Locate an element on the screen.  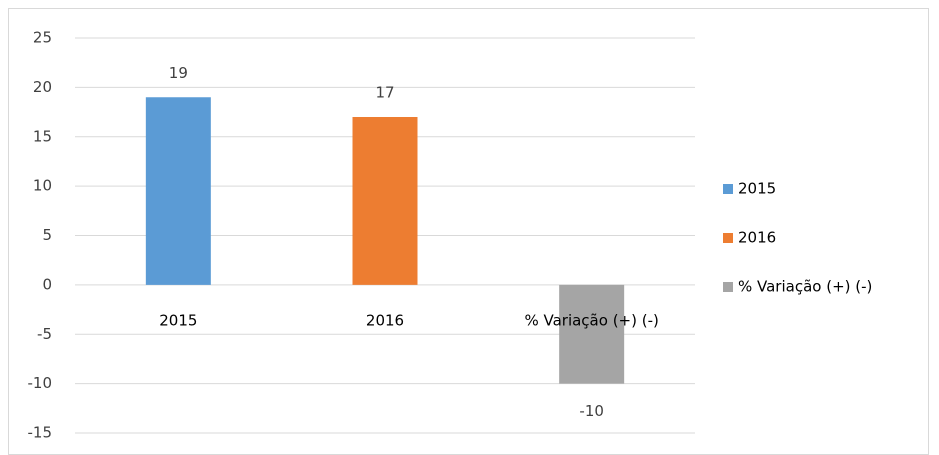
y-tick-label: 0 is located at coordinates (47, 284).